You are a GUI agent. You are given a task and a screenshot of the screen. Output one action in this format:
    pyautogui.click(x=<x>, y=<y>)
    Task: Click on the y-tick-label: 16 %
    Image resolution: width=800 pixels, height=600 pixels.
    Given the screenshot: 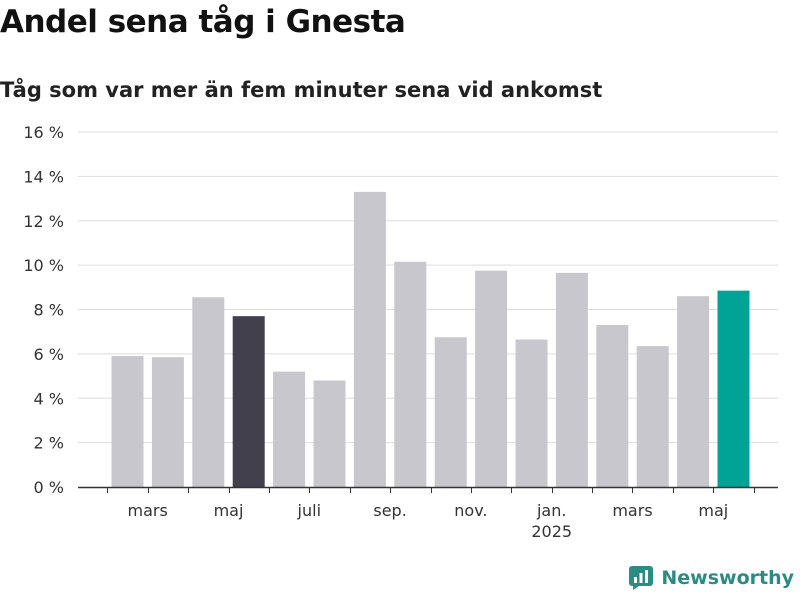 What is the action you would take?
    pyautogui.click(x=43, y=132)
    